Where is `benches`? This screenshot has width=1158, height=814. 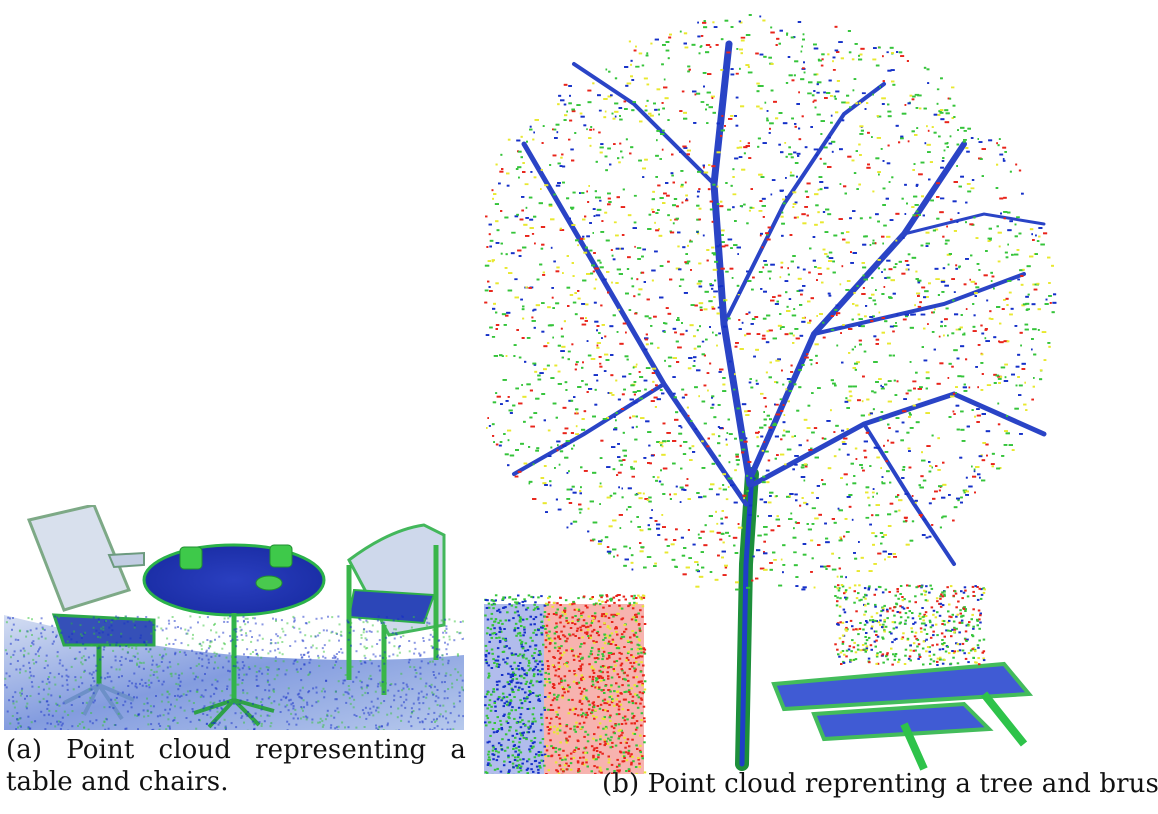
benches is located at coordinates (902, 716).